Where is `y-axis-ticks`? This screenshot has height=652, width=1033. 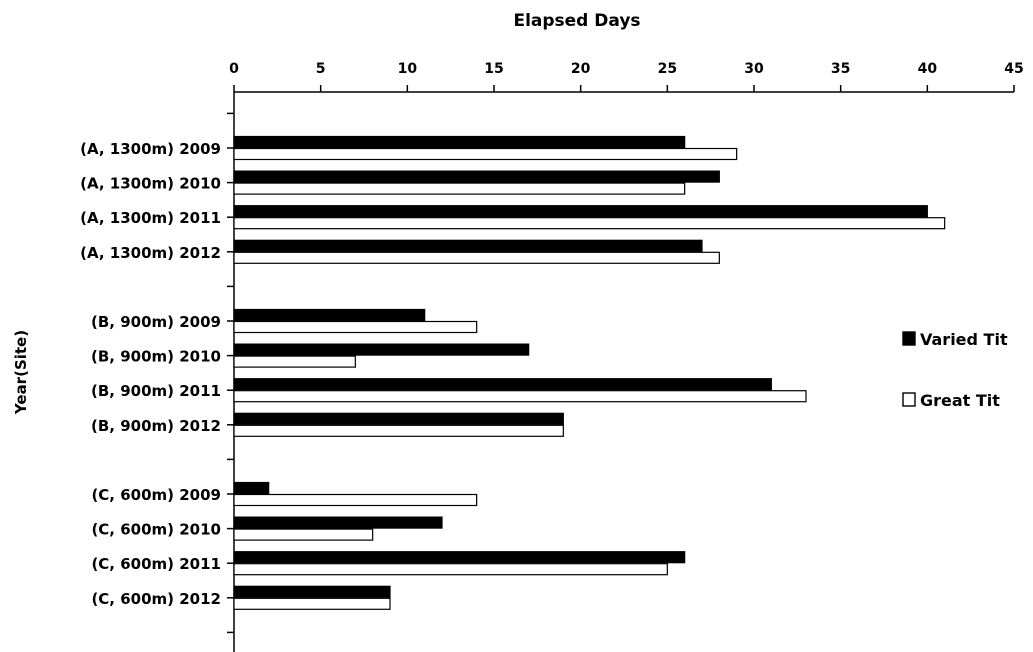
y-axis-ticks is located at coordinates (230, 373).